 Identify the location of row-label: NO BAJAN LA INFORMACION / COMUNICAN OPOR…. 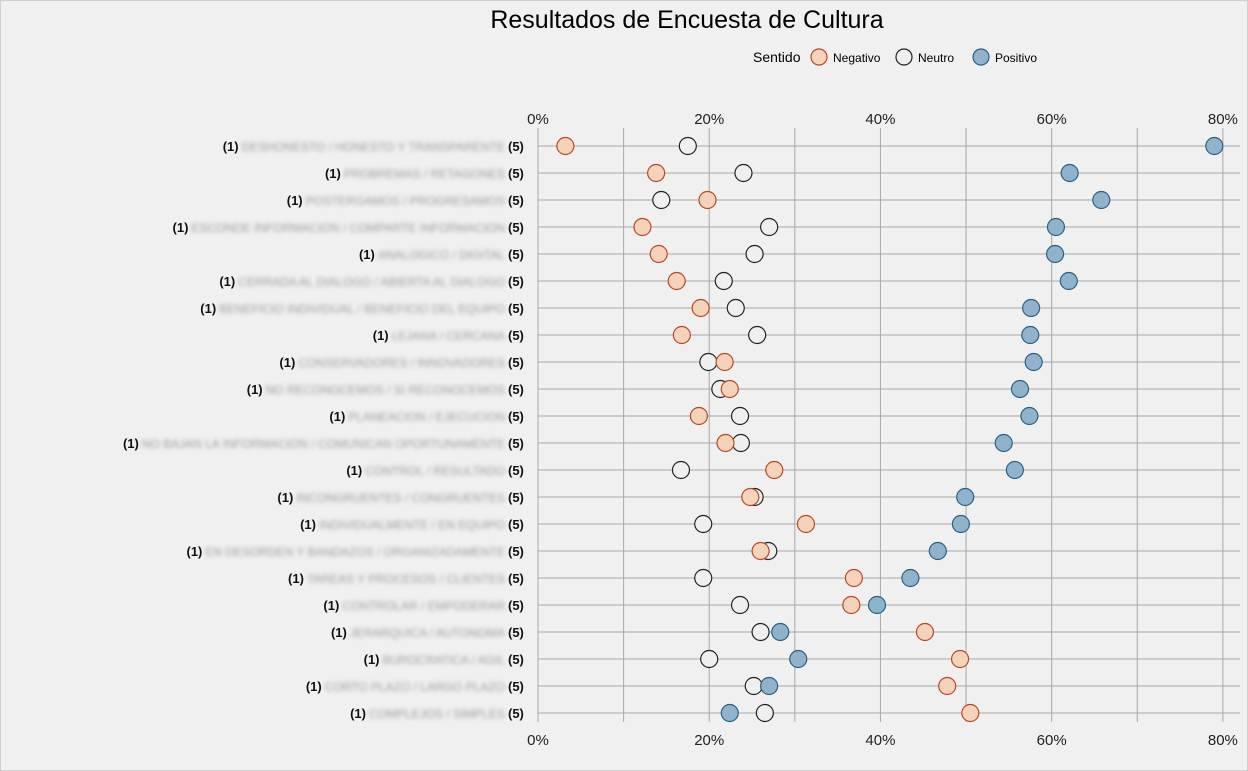
(323, 444).